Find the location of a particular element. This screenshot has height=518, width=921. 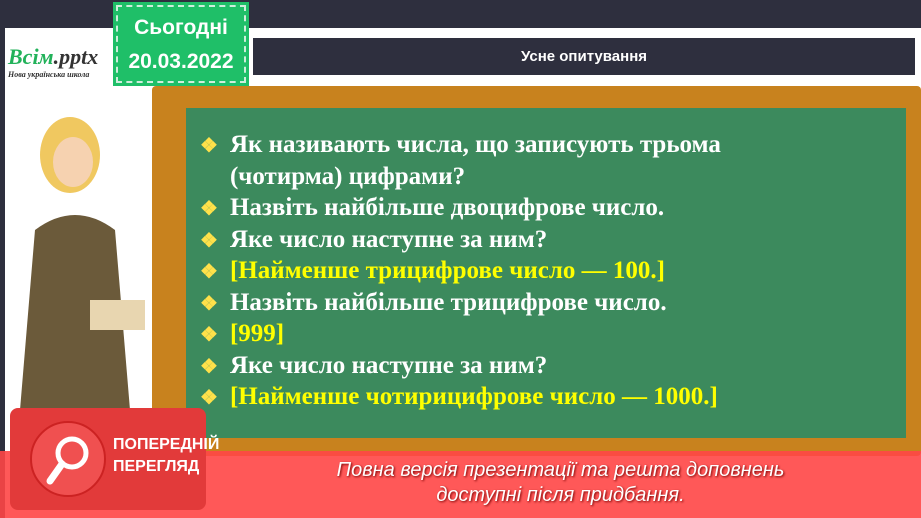

preview-line-1: ПОПЕРЕДНІЙ is located at coordinates (166, 444).